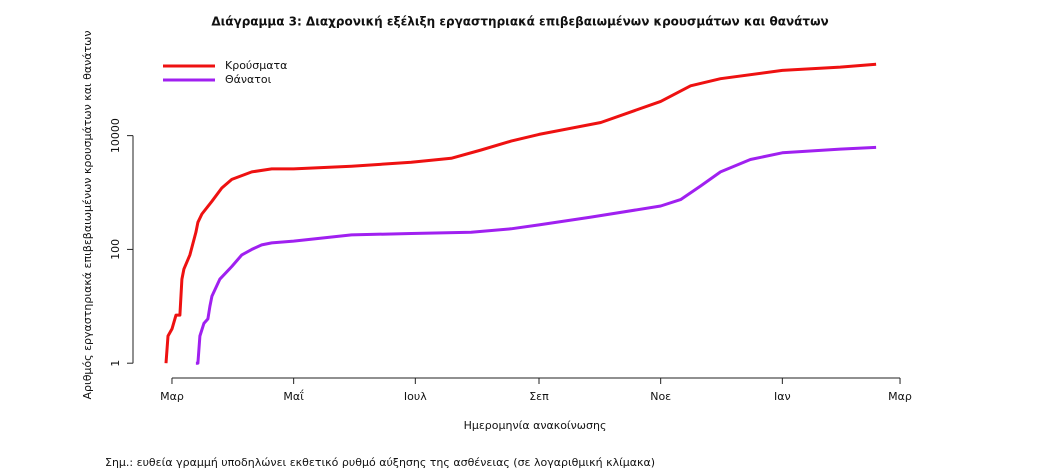  What do you see at coordinates (782, 396) in the screenshot?
I see `x-tick-label: Ιαν` at bounding box center [782, 396].